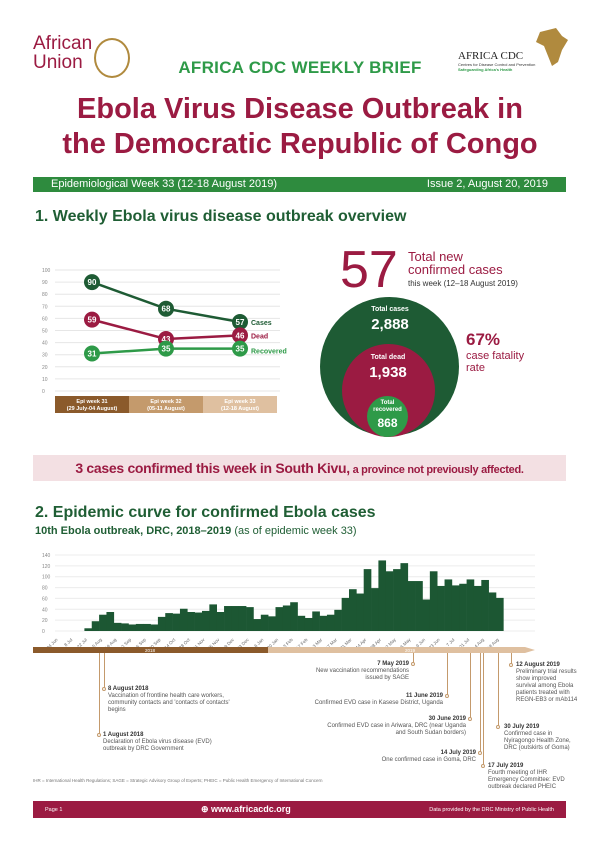  What do you see at coordinates (54, 809) in the screenshot?
I see `page-number: Page 1` at bounding box center [54, 809].